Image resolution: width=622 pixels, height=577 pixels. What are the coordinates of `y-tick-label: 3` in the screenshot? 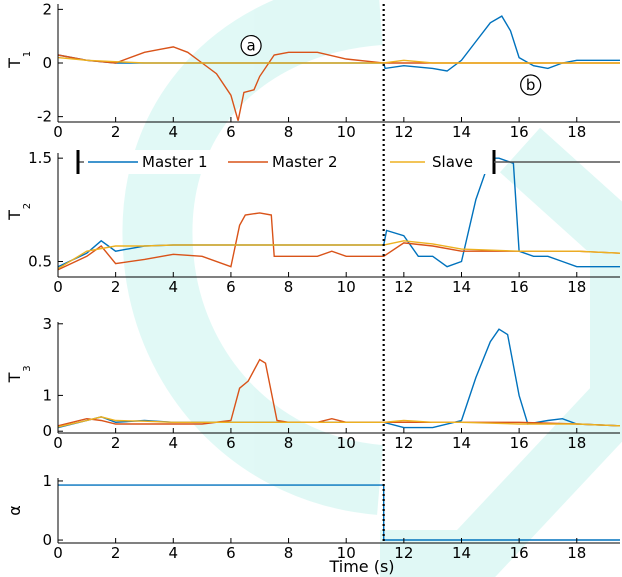 It's located at (47, 324).